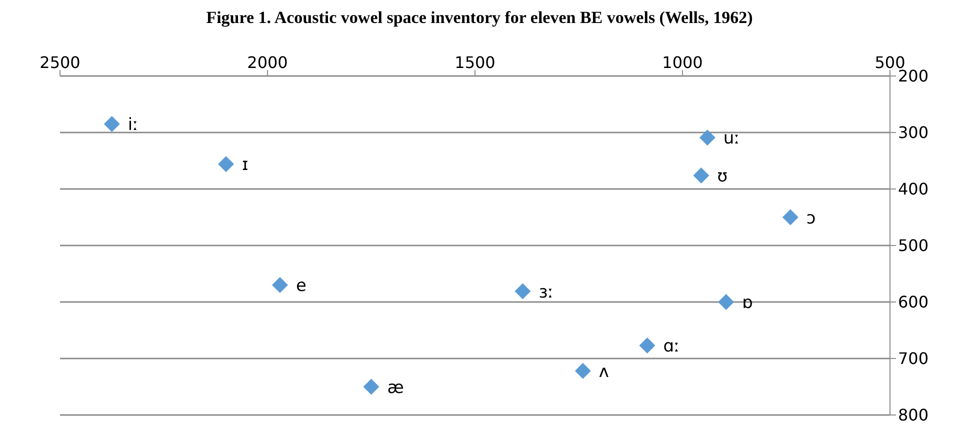 The width and height of the screenshot is (959, 429). I want to click on annotation: ɑː, so click(671, 346).